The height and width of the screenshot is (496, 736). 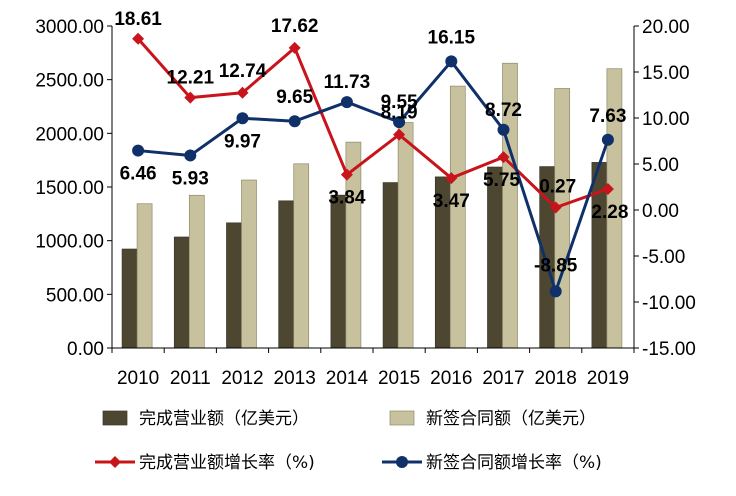 What do you see at coordinates (338, 271) in the screenshot?
I see `revenue-bar-2014` at bounding box center [338, 271].